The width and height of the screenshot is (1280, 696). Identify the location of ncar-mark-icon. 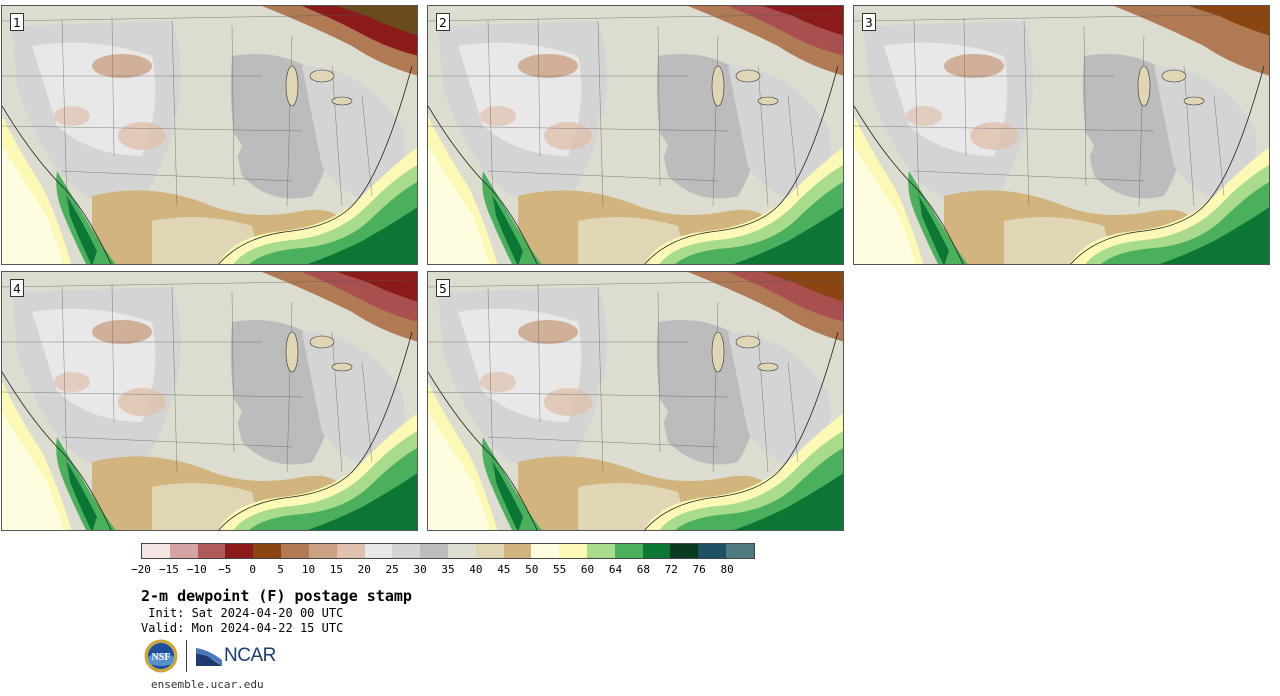
(209, 657).